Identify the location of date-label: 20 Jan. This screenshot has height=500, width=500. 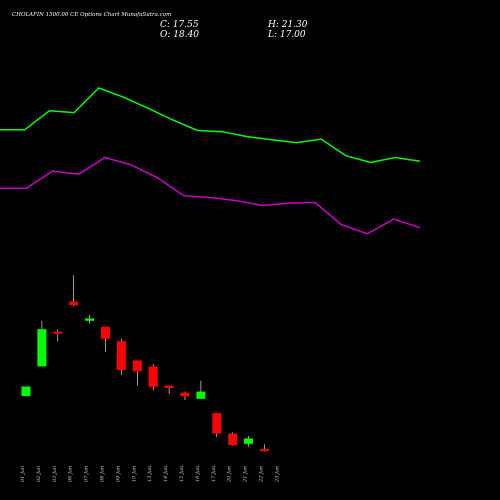
(230, 474).